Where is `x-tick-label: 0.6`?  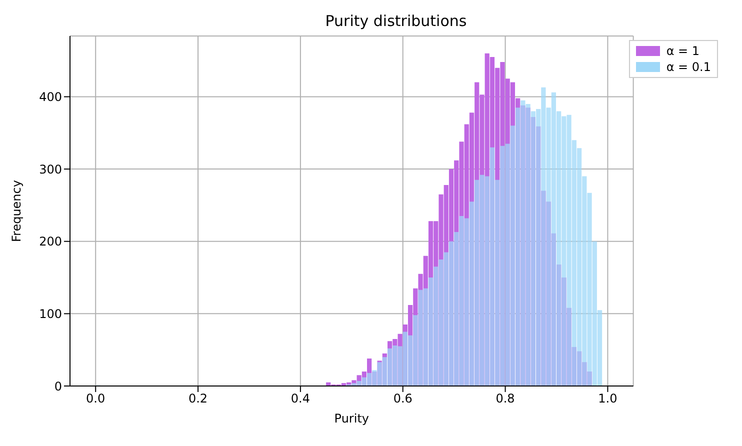
x-tick-label: 0.6 is located at coordinates (402, 399).